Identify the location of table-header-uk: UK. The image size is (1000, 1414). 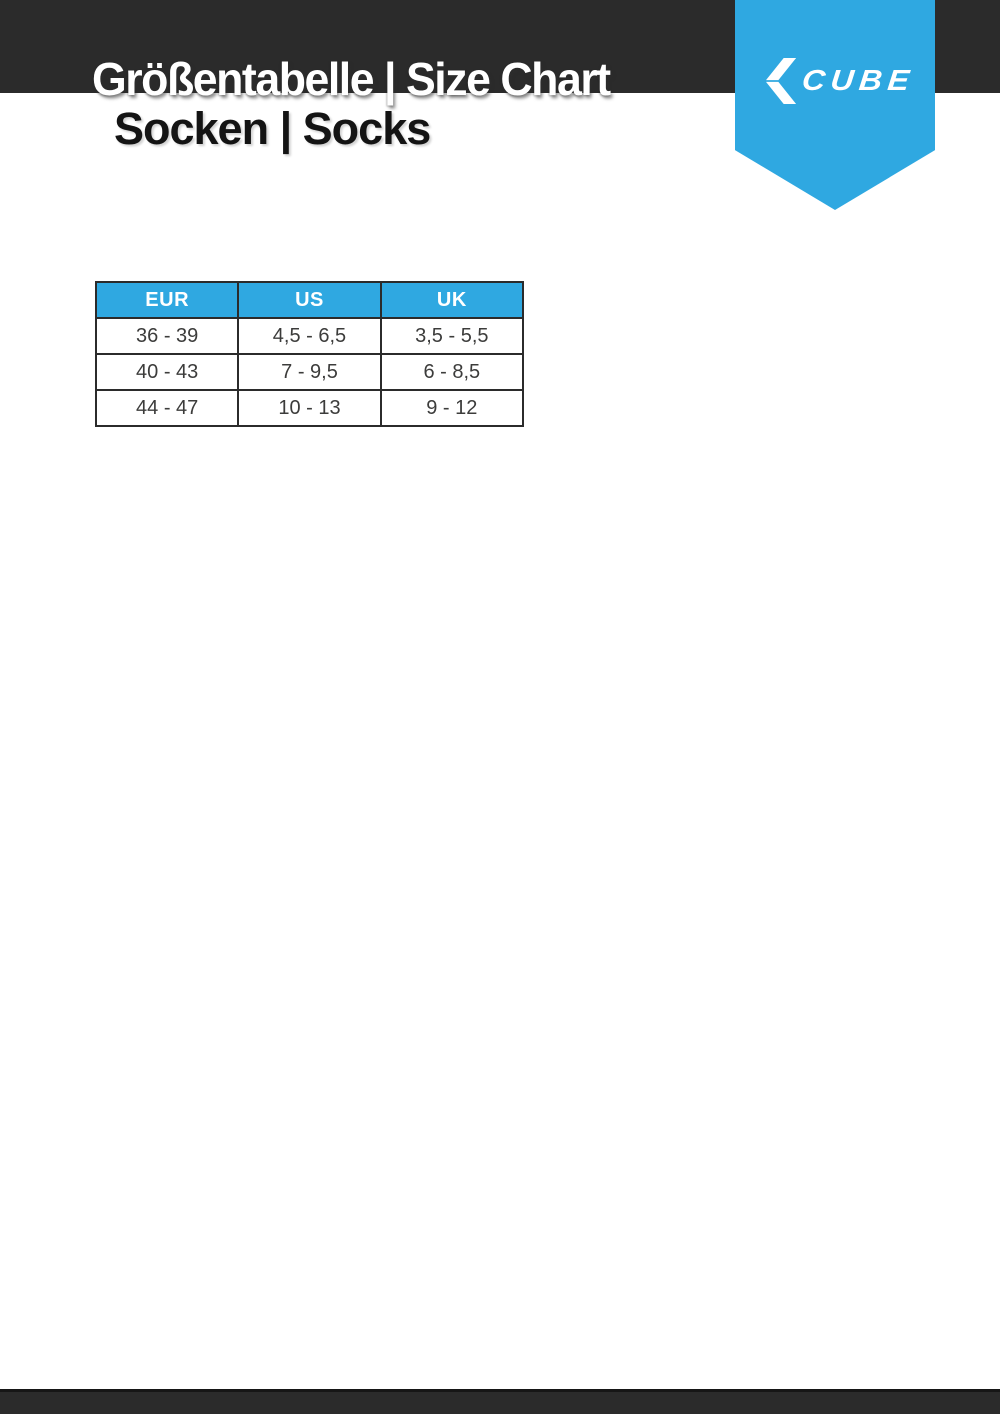
(452, 300).